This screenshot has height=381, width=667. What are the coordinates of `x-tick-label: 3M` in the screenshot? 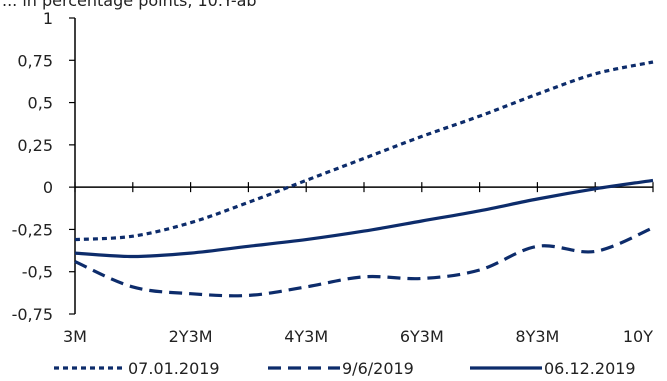 It's located at (75, 336).